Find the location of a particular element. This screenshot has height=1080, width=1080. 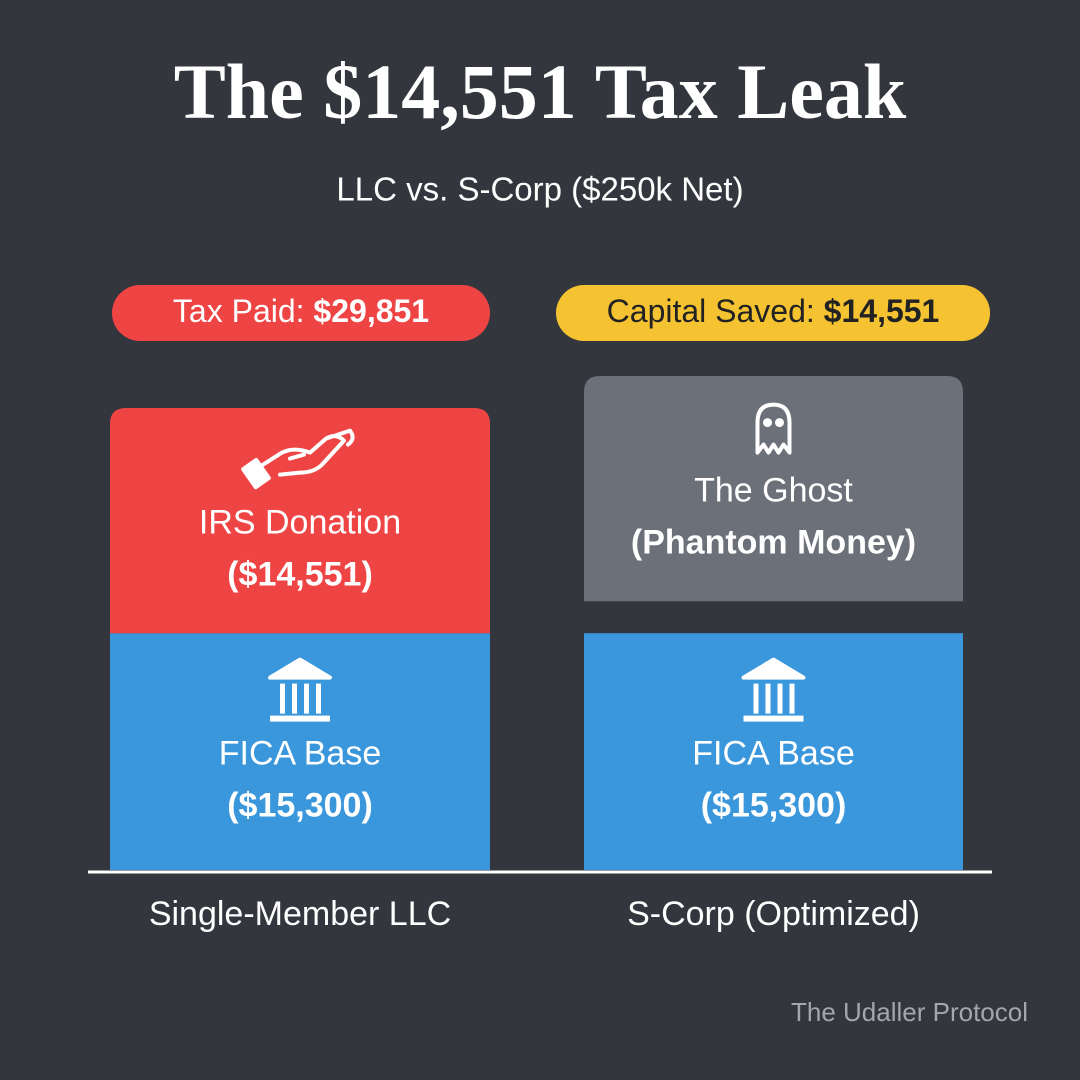

badge-text: Tax Paid: $29,851 is located at coordinates (301, 311).